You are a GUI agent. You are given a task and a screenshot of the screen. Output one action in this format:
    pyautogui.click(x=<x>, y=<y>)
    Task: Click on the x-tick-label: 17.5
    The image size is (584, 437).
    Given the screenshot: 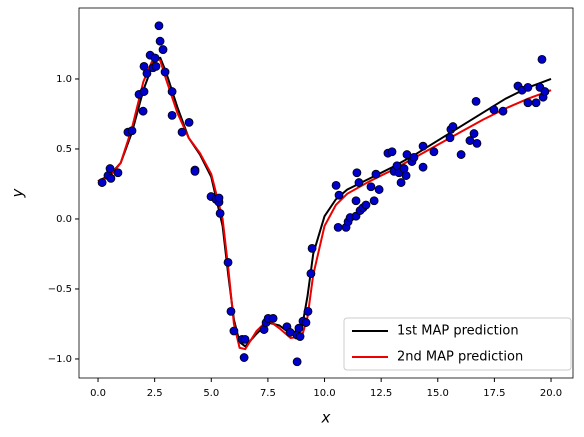 What is the action you would take?
    pyautogui.click(x=494, y=393)
    